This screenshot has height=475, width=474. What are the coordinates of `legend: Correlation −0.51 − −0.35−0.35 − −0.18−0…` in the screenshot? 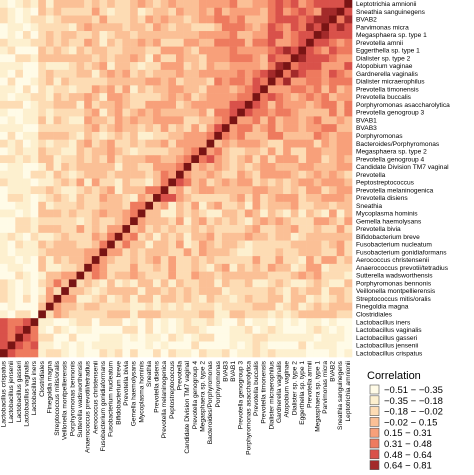 It's located at (417, 417).